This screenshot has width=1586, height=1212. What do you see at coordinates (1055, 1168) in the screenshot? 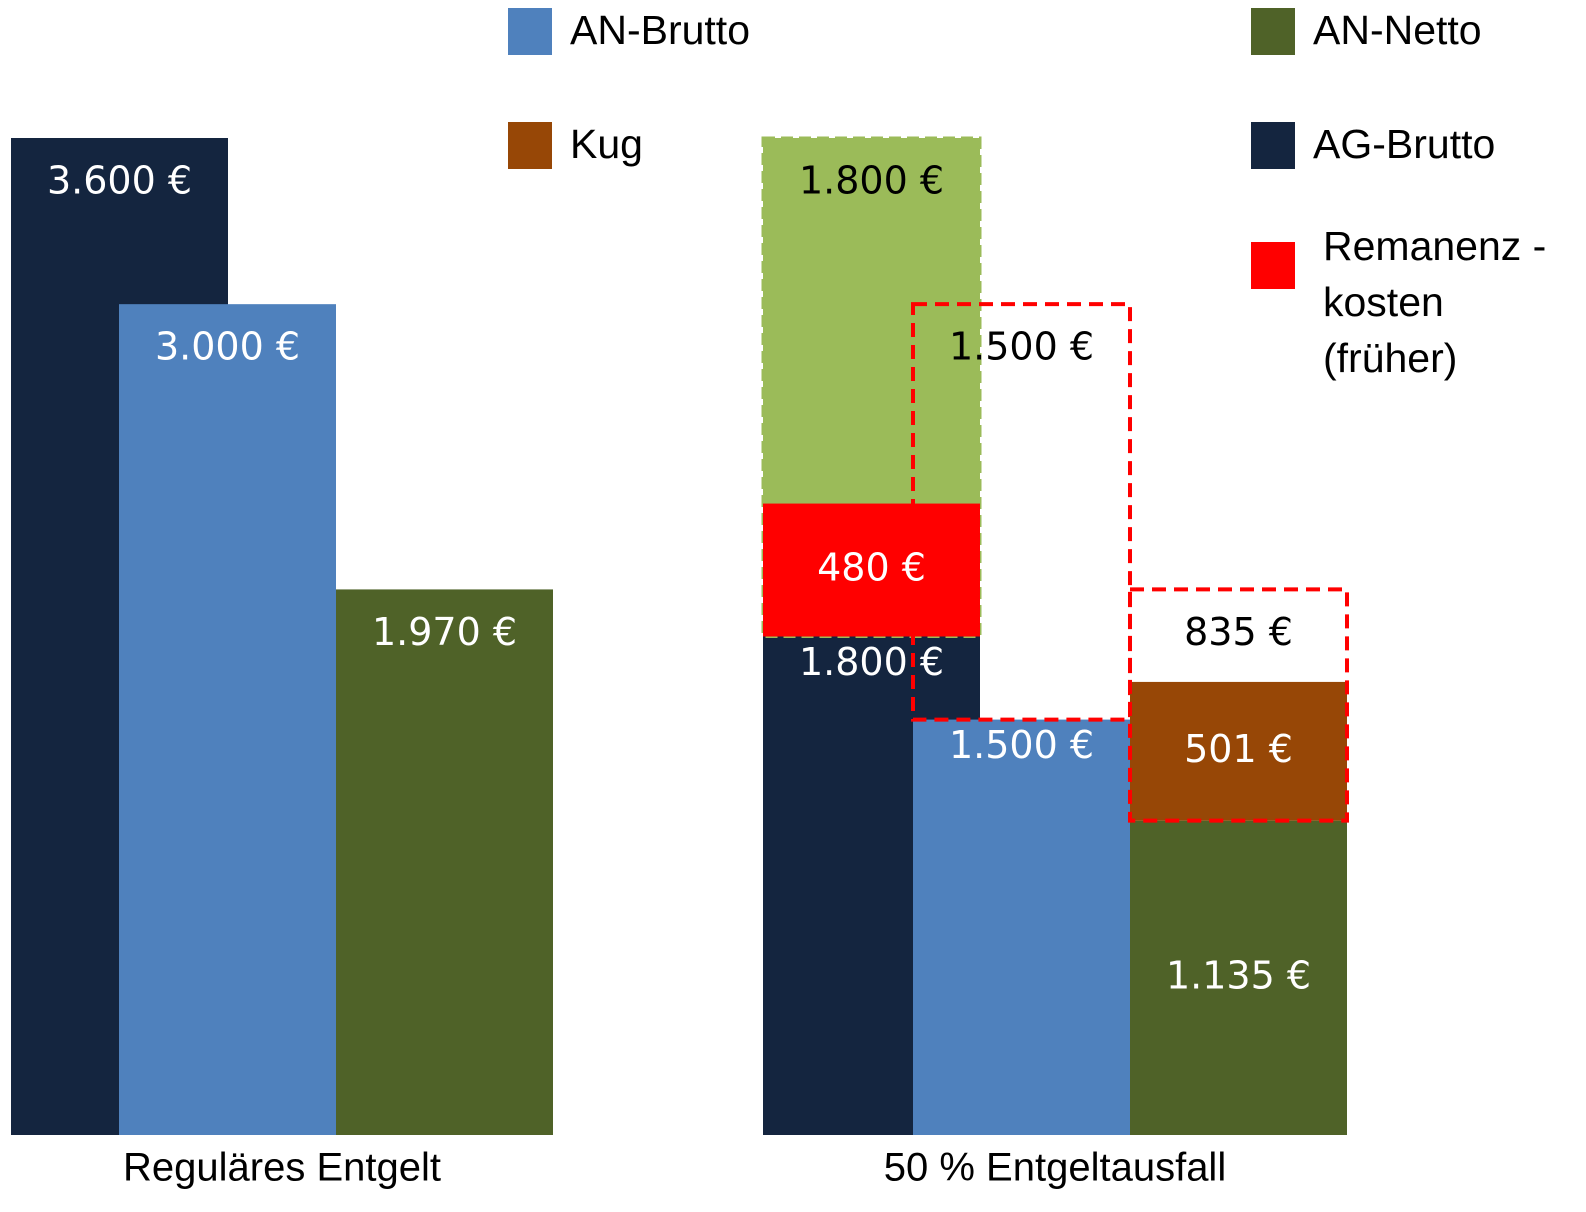
I see `x-tick-label: 50 % Entgeltausfall` at bounding box center [1055, 1168].